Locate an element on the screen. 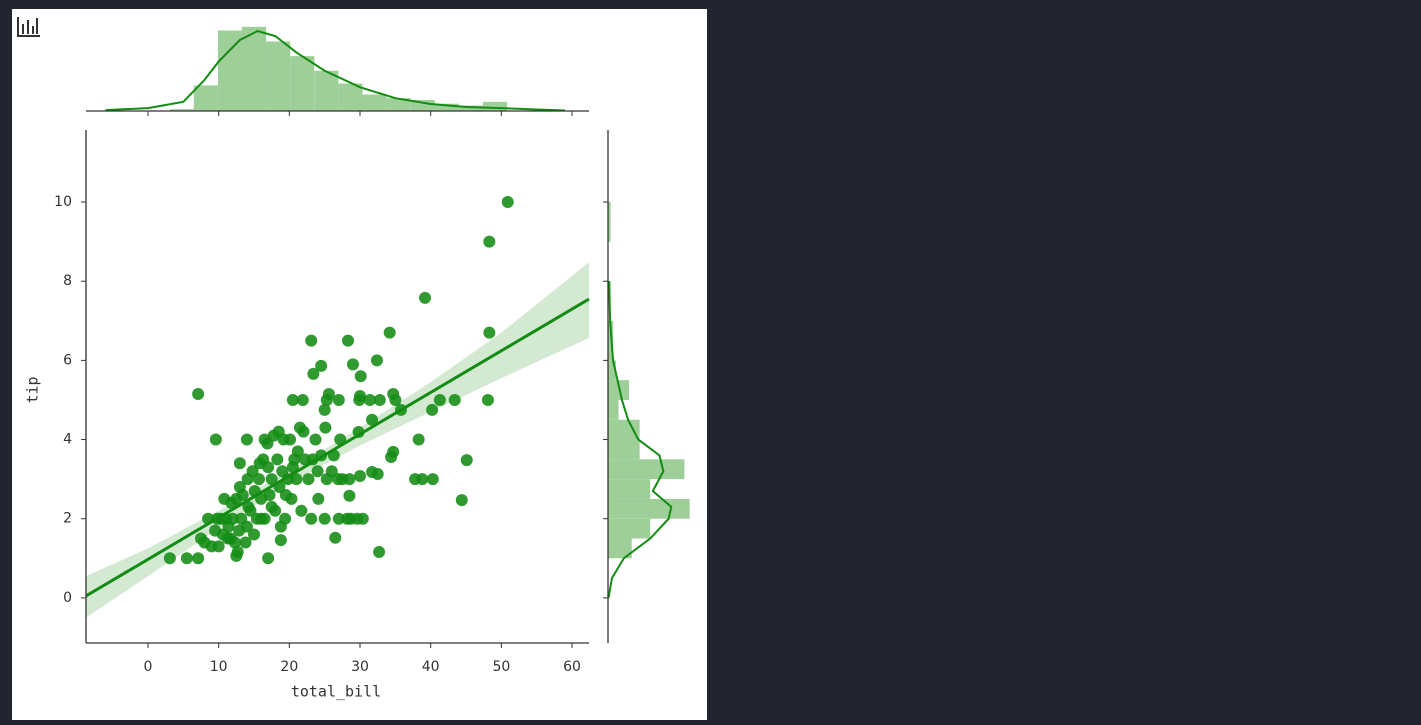 This screenshot has width=1421, height=725. y-tick-label: 10 is located at coordinates (63, 202).